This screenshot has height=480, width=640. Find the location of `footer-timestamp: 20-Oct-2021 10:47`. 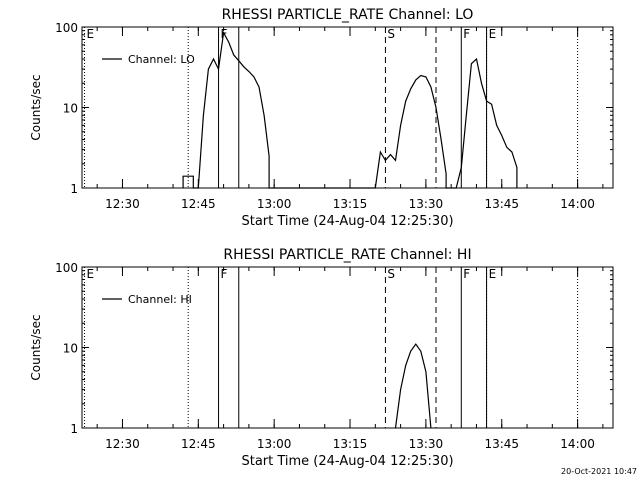

footer-timestamp: 20-Oct-2021 10:47 is located at coordinates (599, 471).